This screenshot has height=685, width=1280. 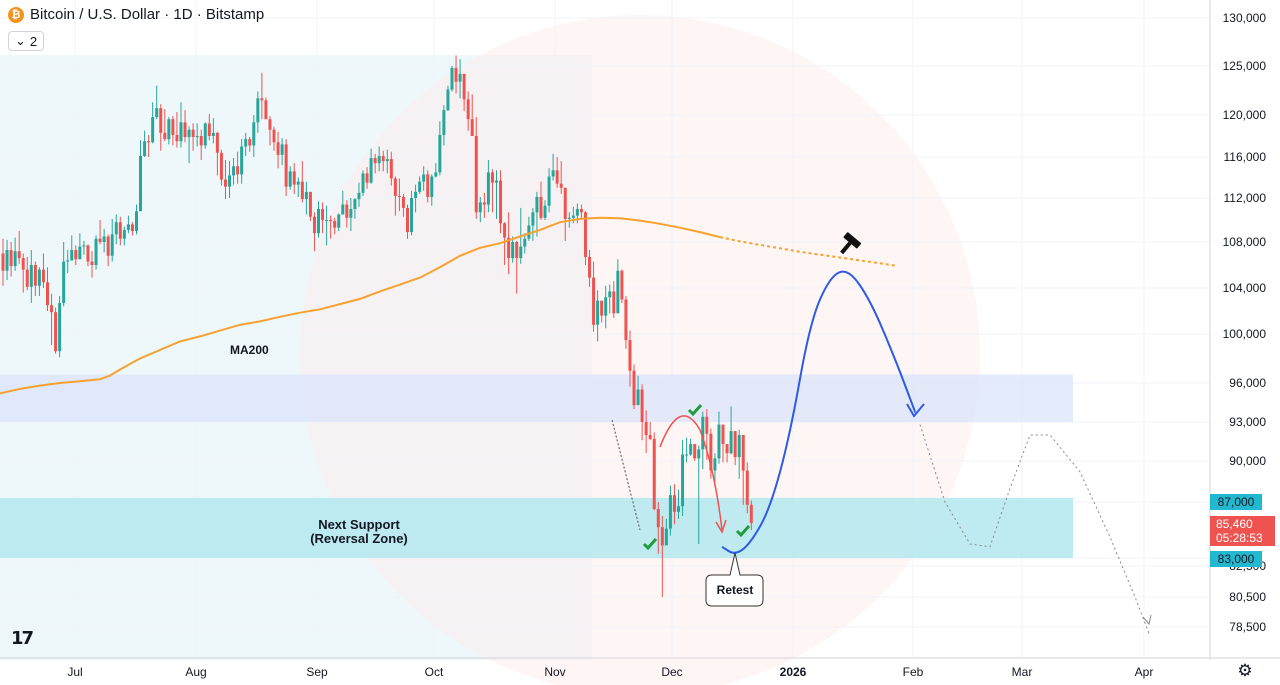 I want to click on hammer-icon, so click(x=850, y=243).